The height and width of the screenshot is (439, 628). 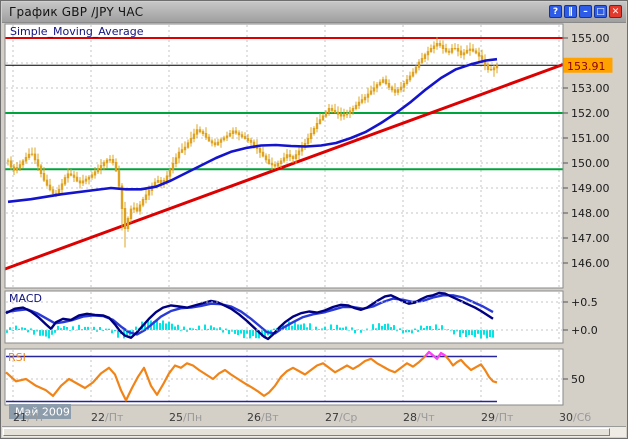 I want to click on rsi-overbought-segment, so click(x=435, y=355).